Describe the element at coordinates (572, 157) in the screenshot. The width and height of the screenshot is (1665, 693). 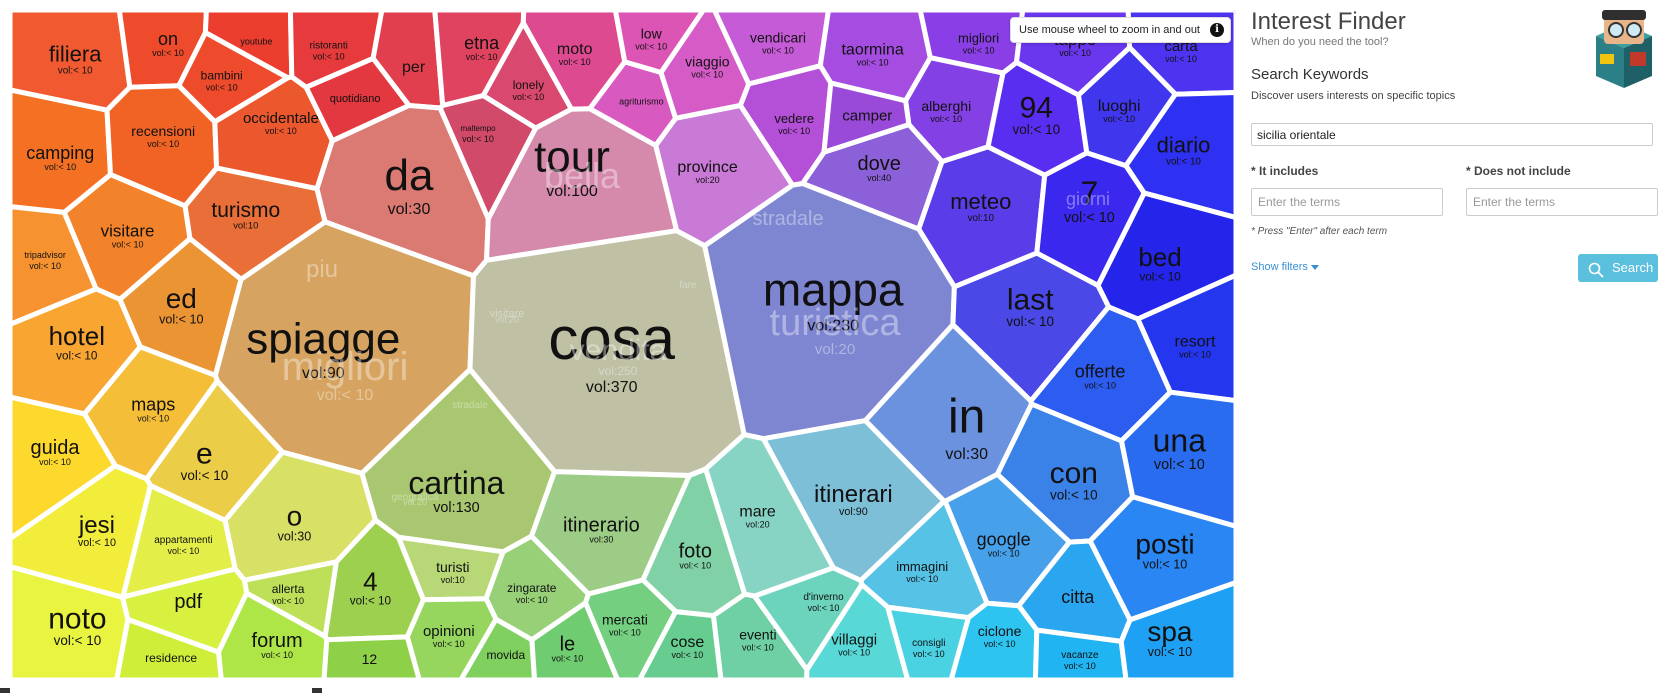
I see `cell-keyword: tour` at that location.